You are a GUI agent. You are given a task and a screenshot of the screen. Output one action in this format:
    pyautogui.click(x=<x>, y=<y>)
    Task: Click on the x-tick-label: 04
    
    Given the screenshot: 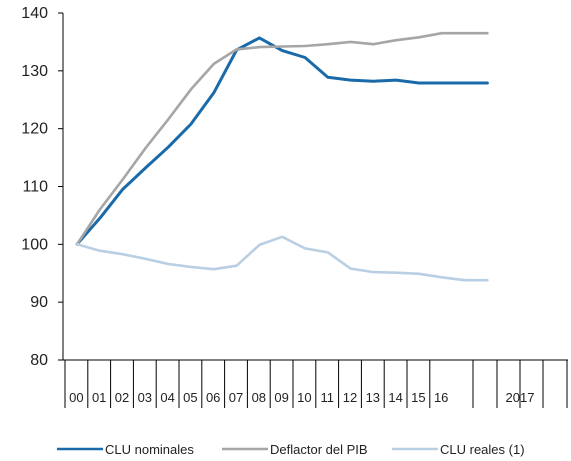 What is the action you would take?
    pyautogui.click(x=167, y=397)
    